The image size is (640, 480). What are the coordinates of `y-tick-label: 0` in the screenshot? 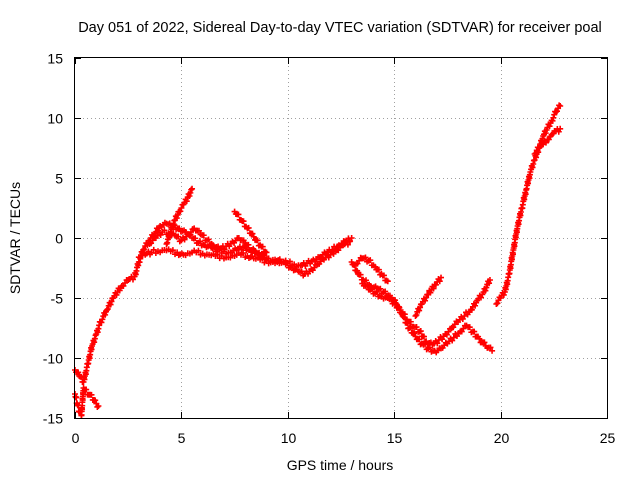 It's located at (59, 239).